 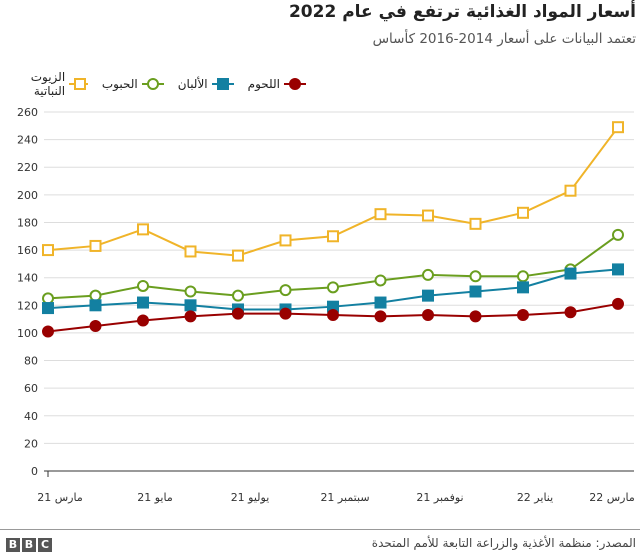 I want to click on y-tick-label: 140, so click(x=27, y=278).